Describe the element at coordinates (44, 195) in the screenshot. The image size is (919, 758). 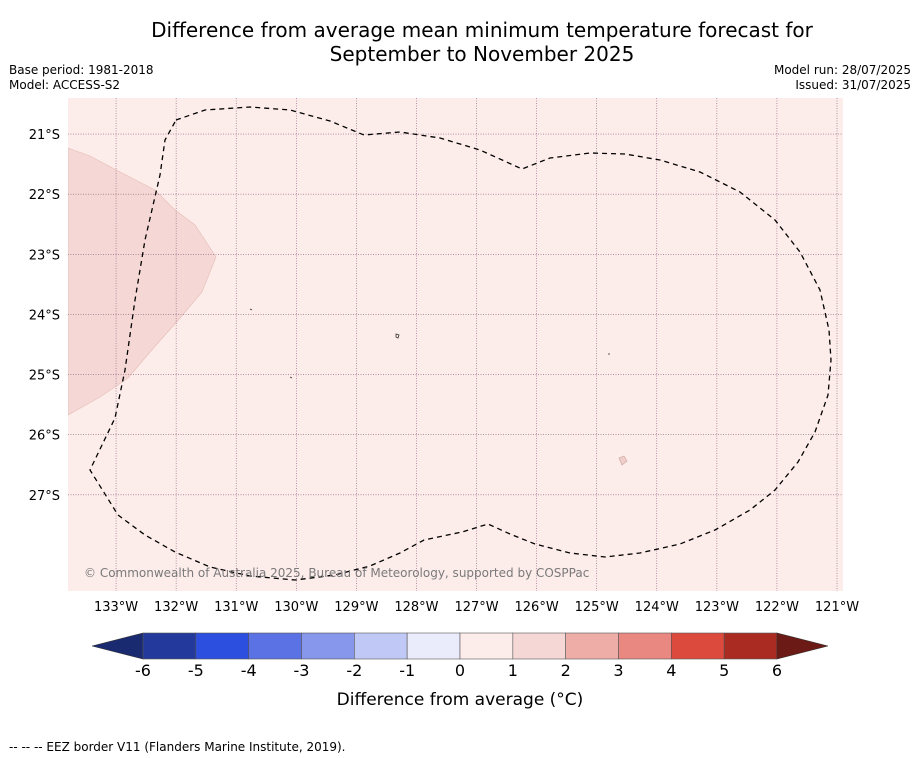
I see `lat-tick-label: 22°S` at that location.